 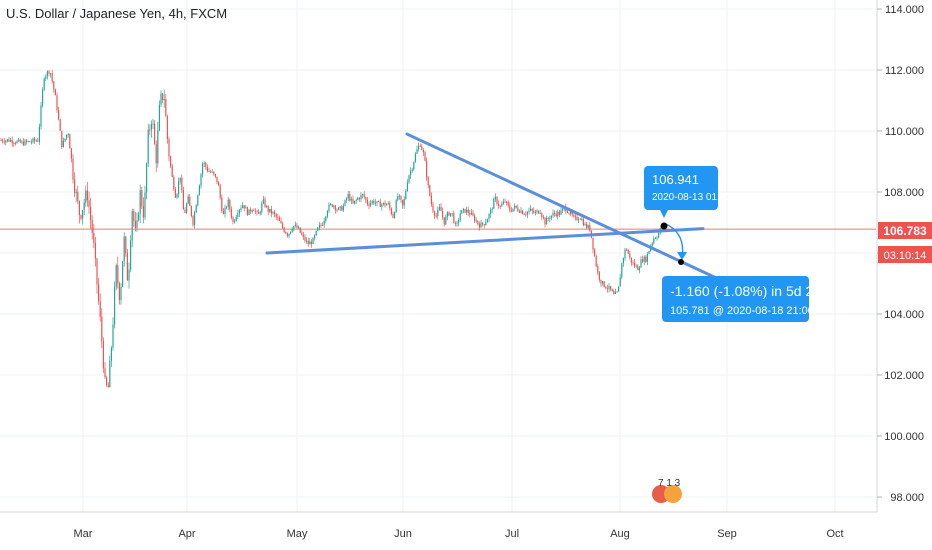 I want to click on trendlines, so click(x=491, y=205).